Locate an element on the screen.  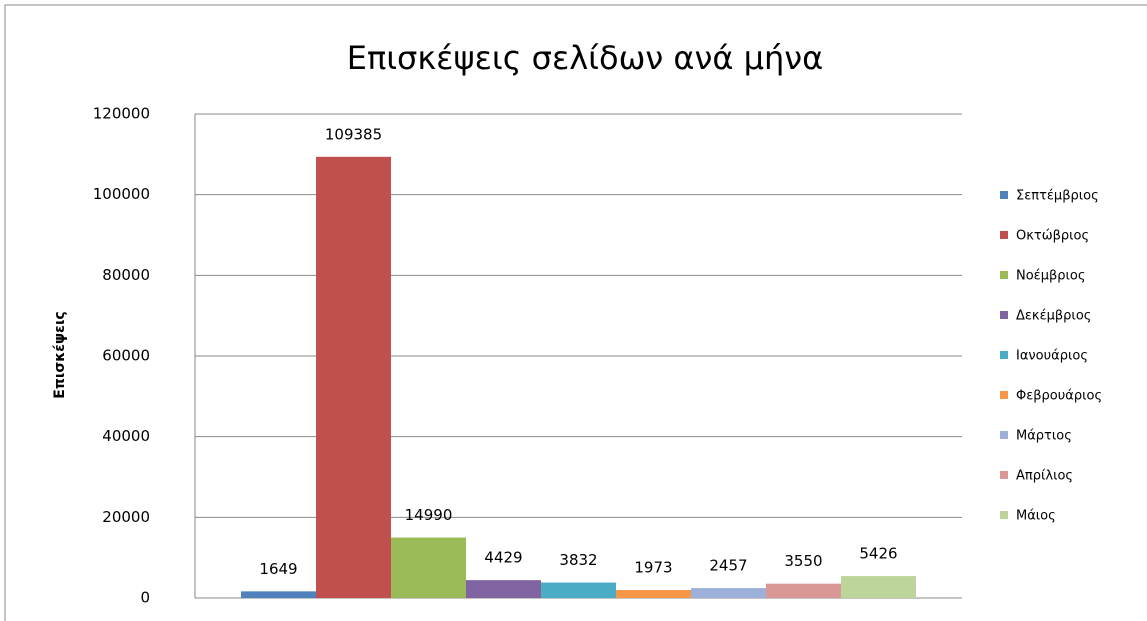
y-tick-label: 100000 is located at coordinates (121, 194).